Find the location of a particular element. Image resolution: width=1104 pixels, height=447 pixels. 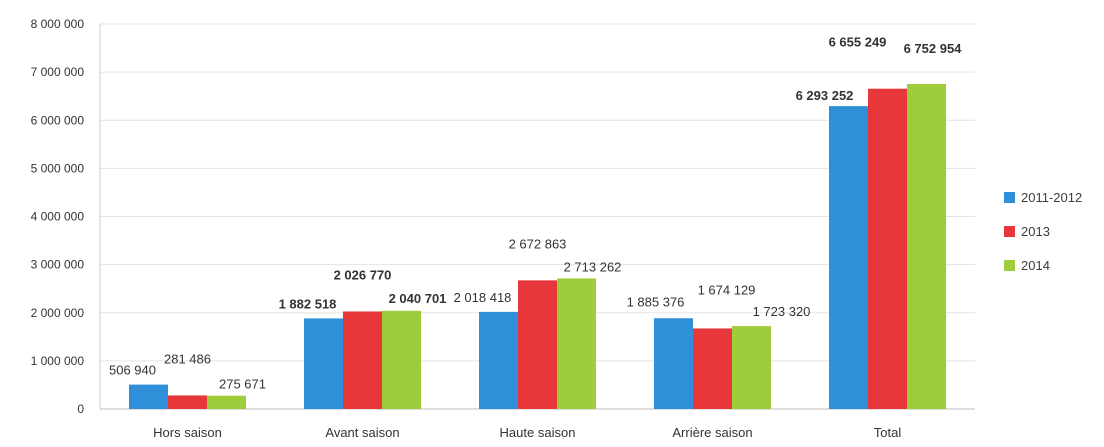

y-tick-label: 0 is located at coordinates (80, 409).